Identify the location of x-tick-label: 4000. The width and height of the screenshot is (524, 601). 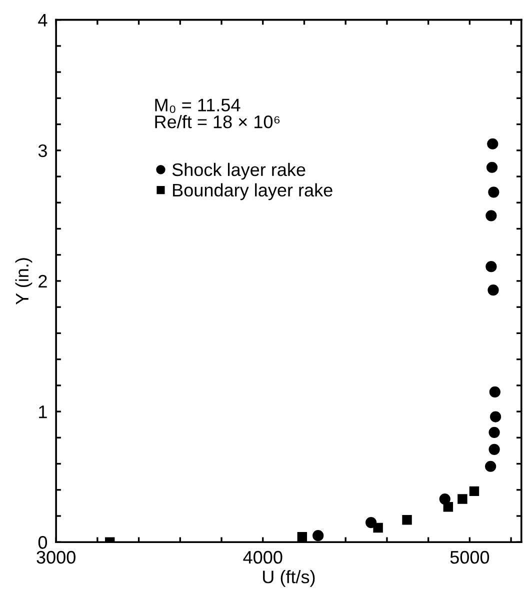
(262, 557).